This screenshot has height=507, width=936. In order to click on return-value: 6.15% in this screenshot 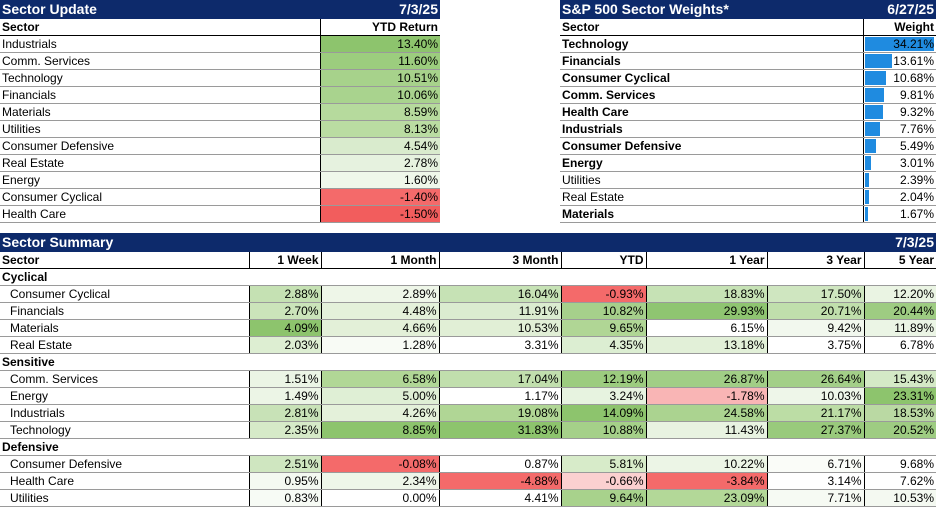, I will do `click(706, 328)`.